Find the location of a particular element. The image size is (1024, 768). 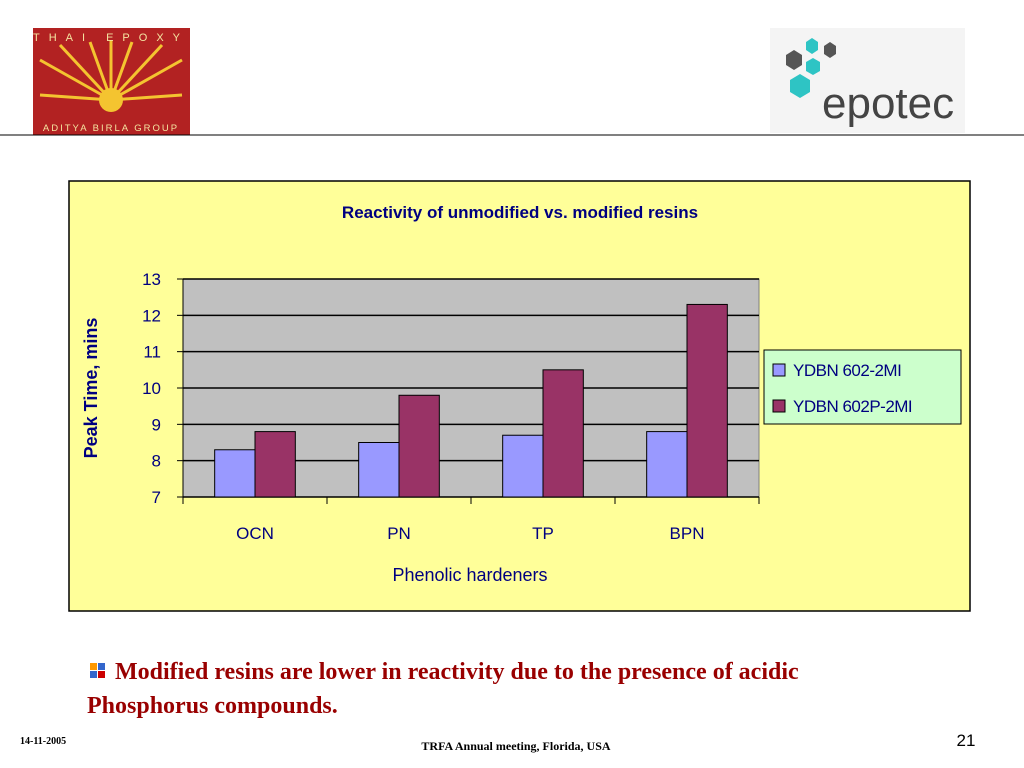

footer-date: 14-11-2005 is located at coordinates (43, 741).